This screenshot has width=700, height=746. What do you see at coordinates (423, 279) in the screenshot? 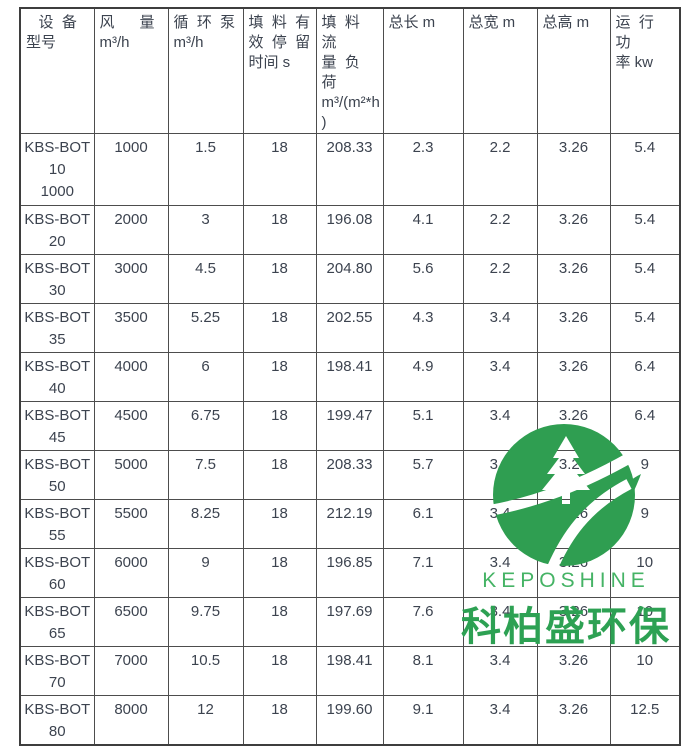
I see `value-cell: 5.6` at bounding box center [423, 279].